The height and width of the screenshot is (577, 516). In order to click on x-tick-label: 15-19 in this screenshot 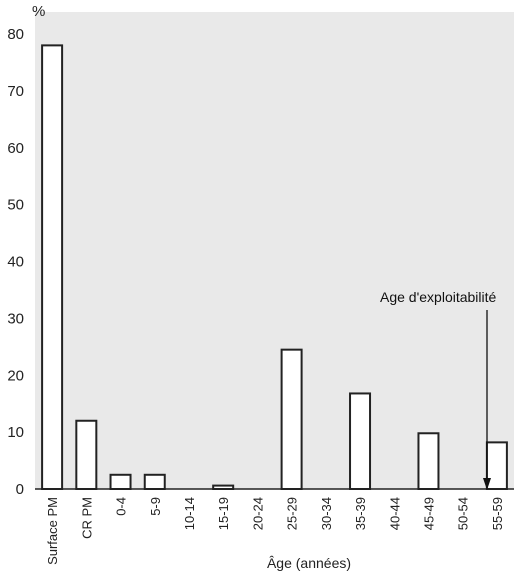, I will do `click(223, 513)`.